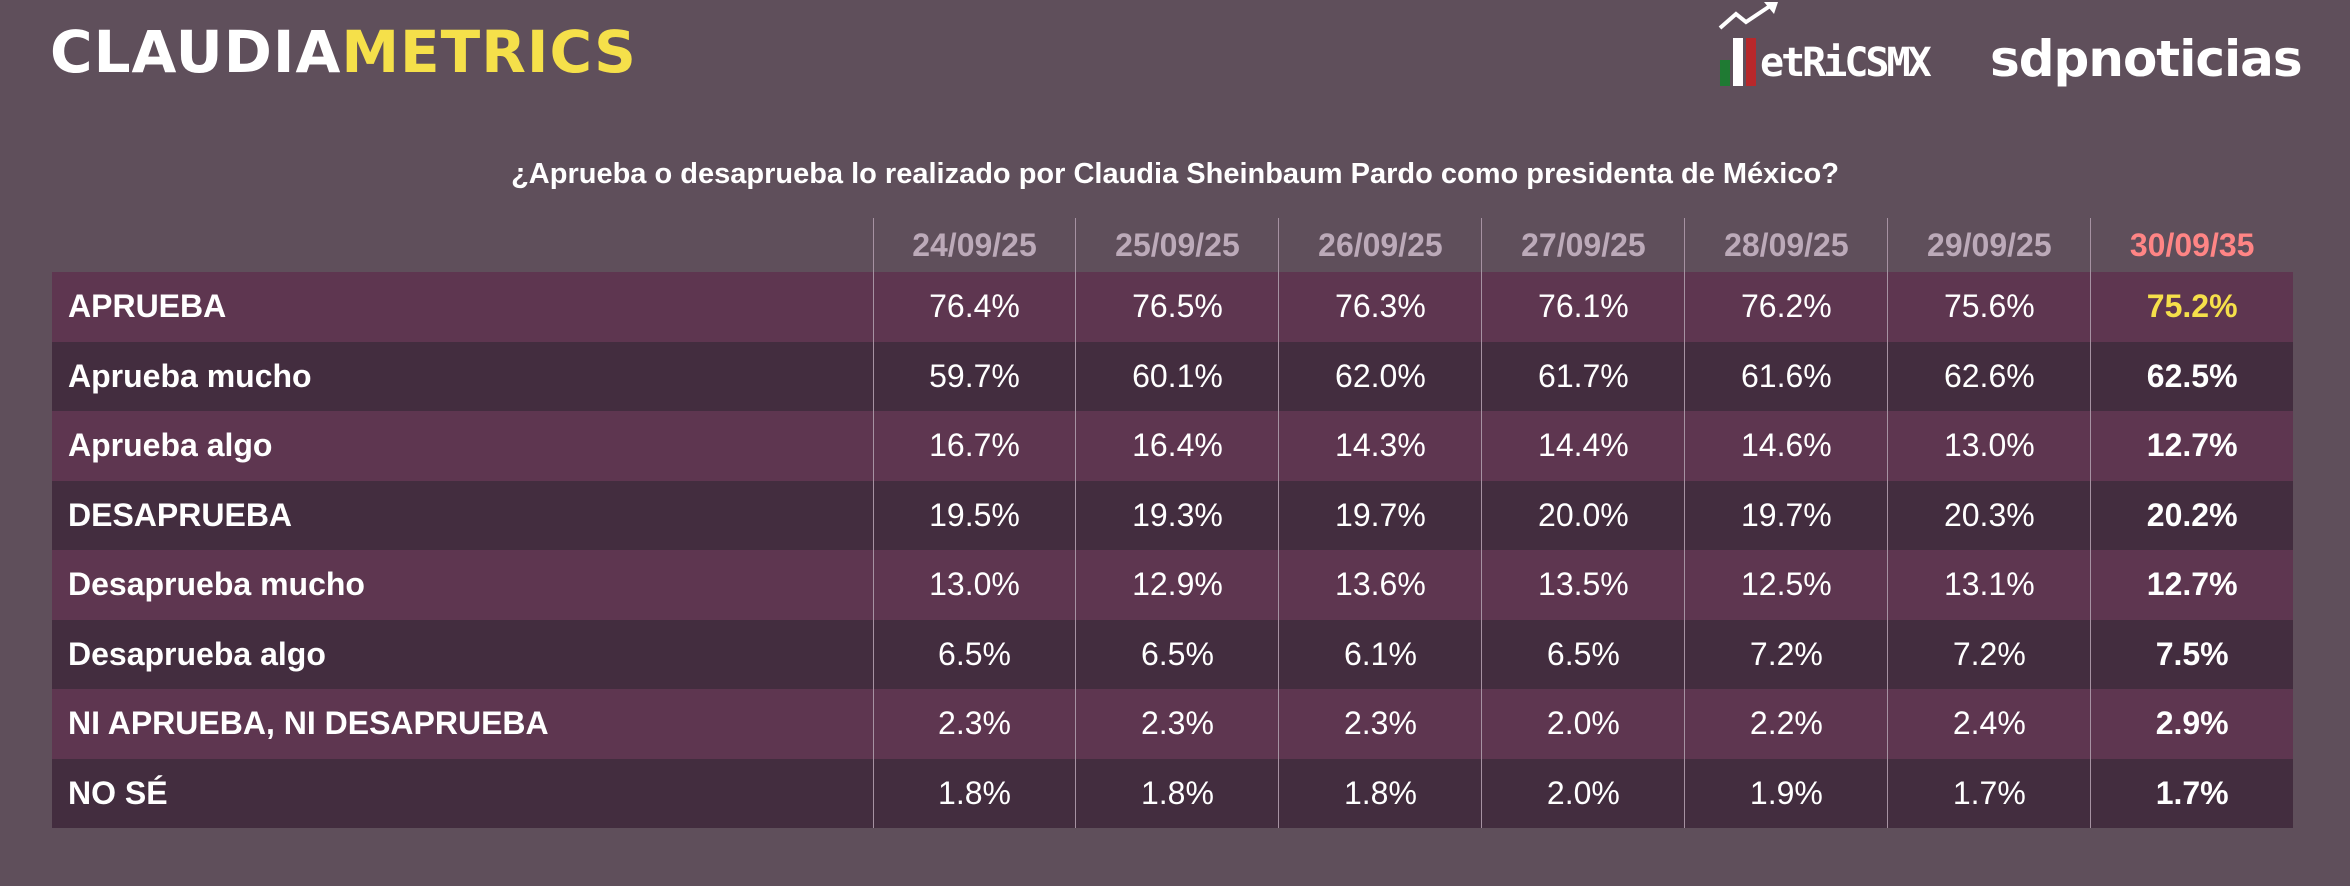  I want to click on row-label: Aprueba mucho, so click(190, 375).